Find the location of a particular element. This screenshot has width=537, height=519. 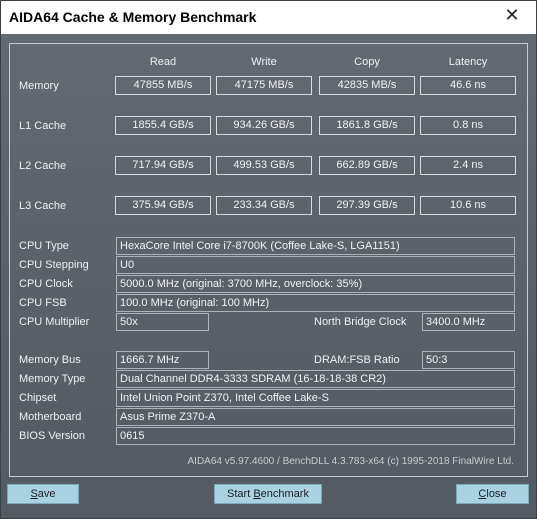

north-bridge-clock-value: 3400.0 MHz is located at coordinates (468, 322).